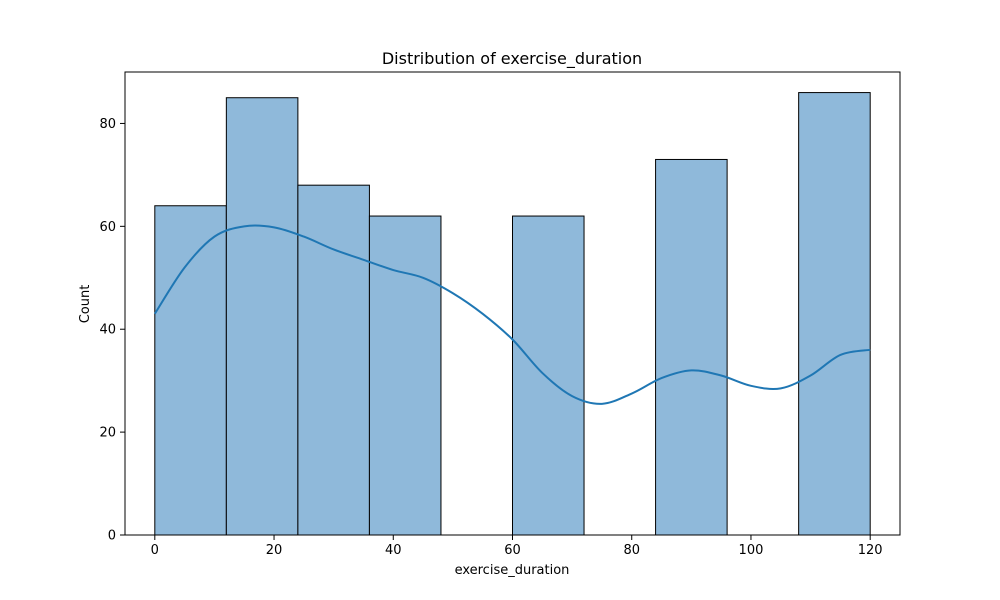 Image resolution: width=1000 pixels, height=600 pixels. I want to click on x-tick-label: 60, so click(512, 550).